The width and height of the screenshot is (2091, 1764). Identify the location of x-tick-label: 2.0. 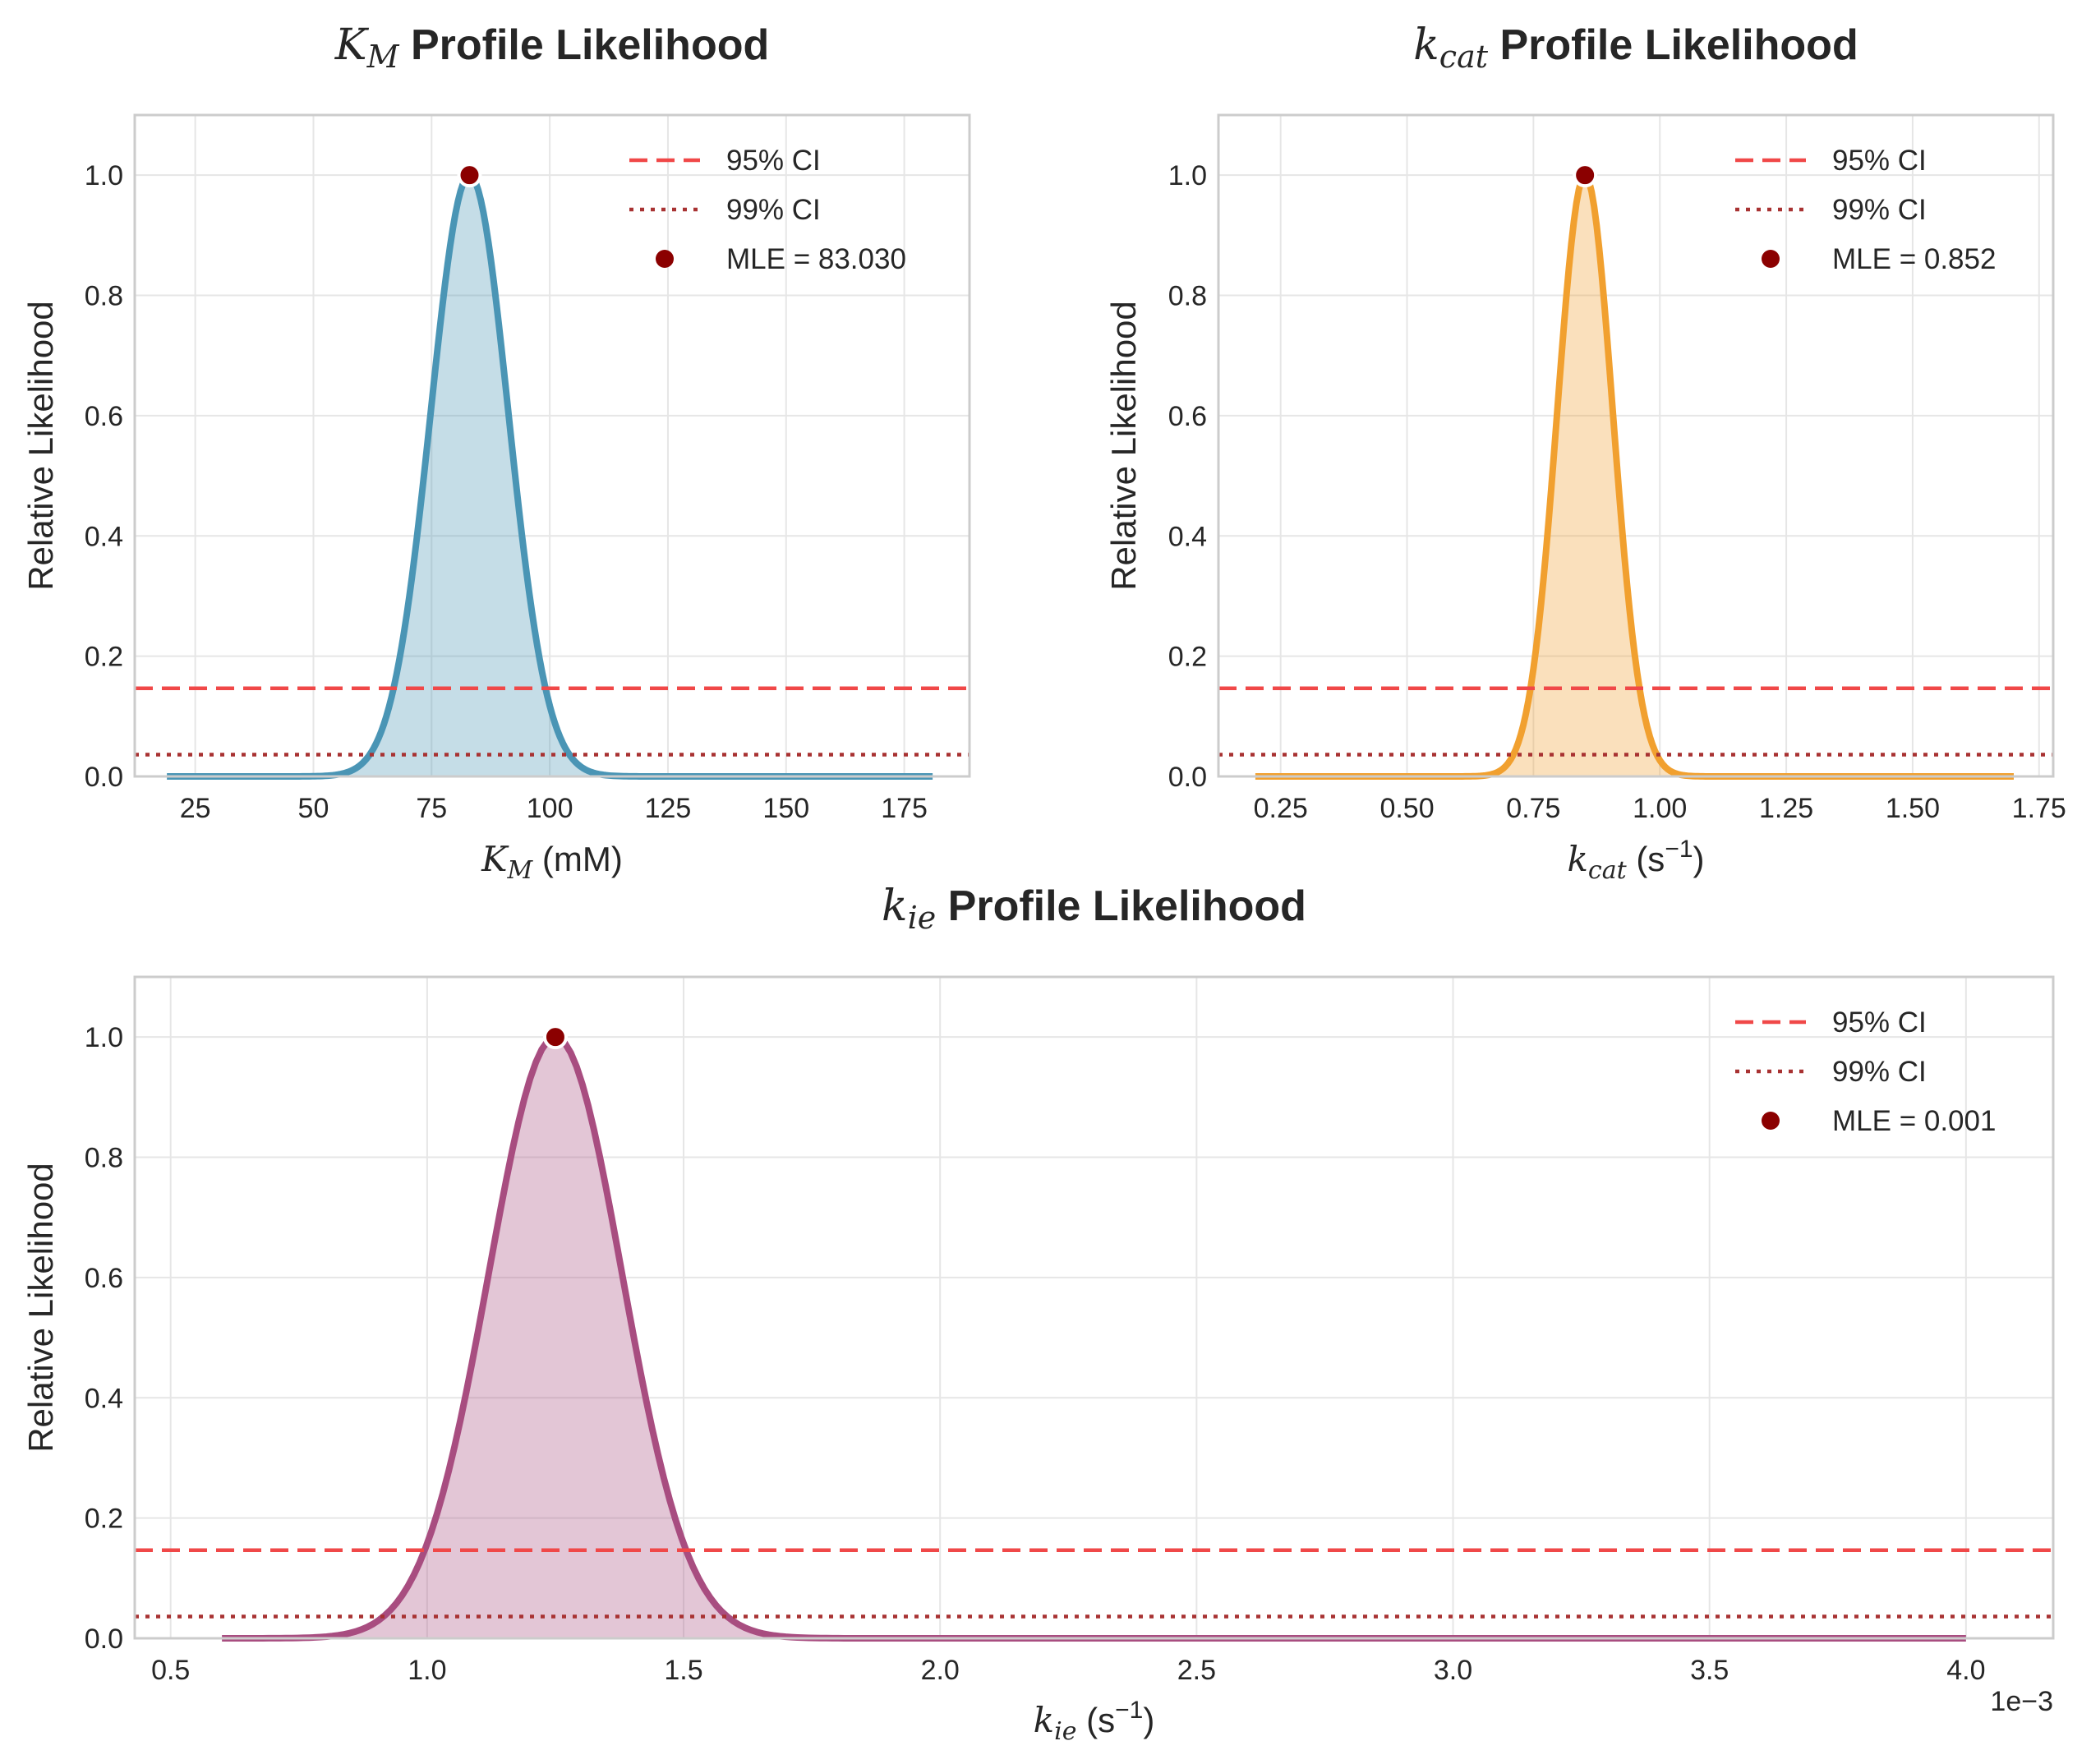
(940, 1670).